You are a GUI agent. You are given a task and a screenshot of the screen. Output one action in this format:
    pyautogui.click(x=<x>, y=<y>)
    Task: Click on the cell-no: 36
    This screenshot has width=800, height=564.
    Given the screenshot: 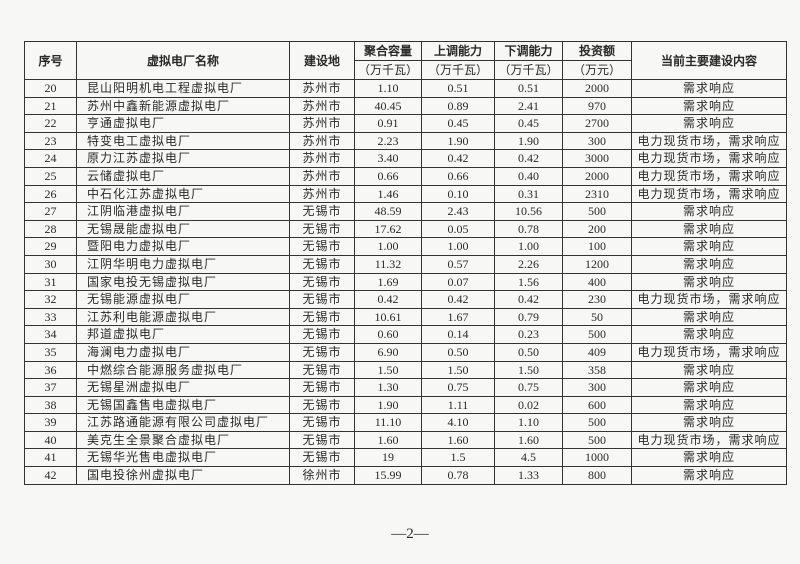 What is the action you would take?
    pyautogui.click(x=50, y=370)
    